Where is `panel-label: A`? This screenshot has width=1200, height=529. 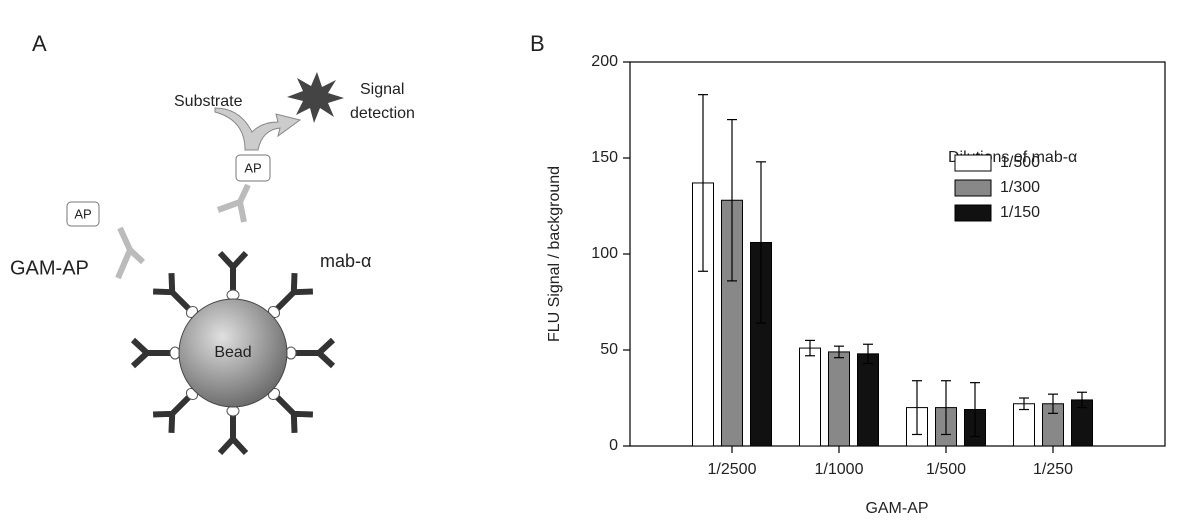 panel-label: A is located at coordinates (39, 43).